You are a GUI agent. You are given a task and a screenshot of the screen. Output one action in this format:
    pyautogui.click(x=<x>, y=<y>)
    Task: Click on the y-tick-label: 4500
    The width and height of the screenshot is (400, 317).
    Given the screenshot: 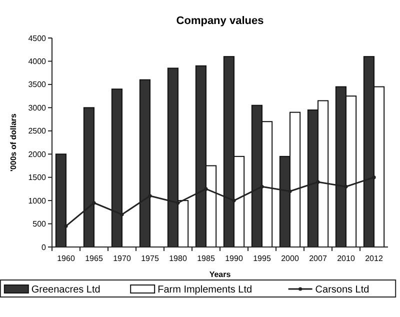 What is the action you would take?
    pyautogui.click(x=37, y=38)
    